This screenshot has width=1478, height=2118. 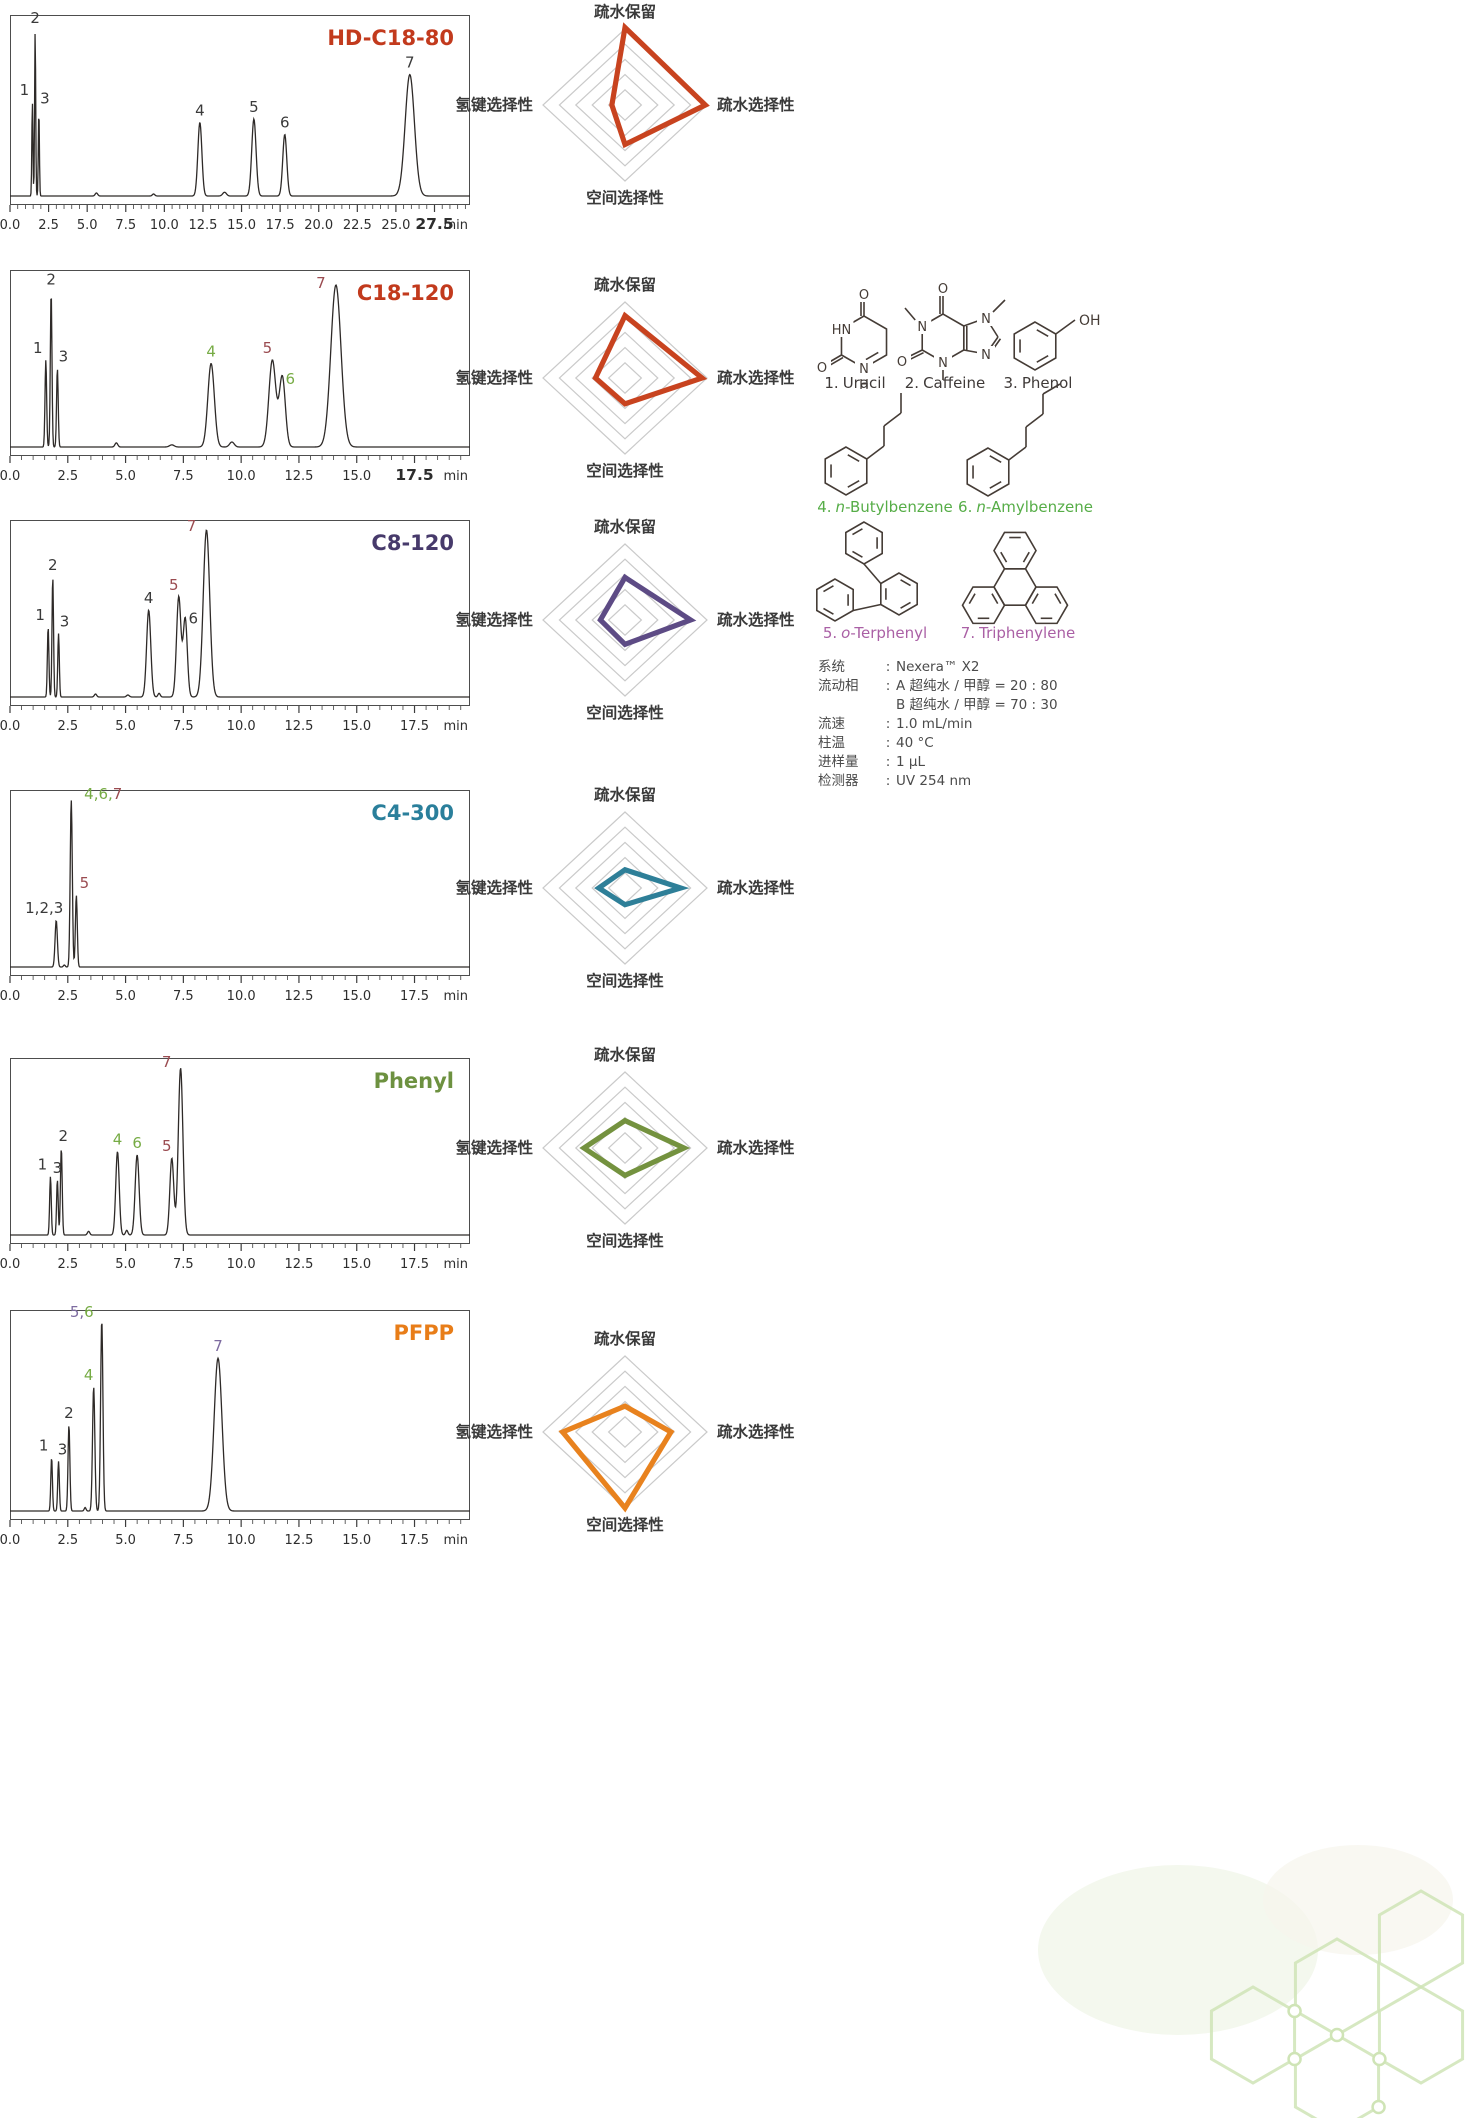 What do you see at coordinates (934, 724) in the screenshot?
I see `condition-value: 1.0 mL/min` at bounding box center [934, 724].